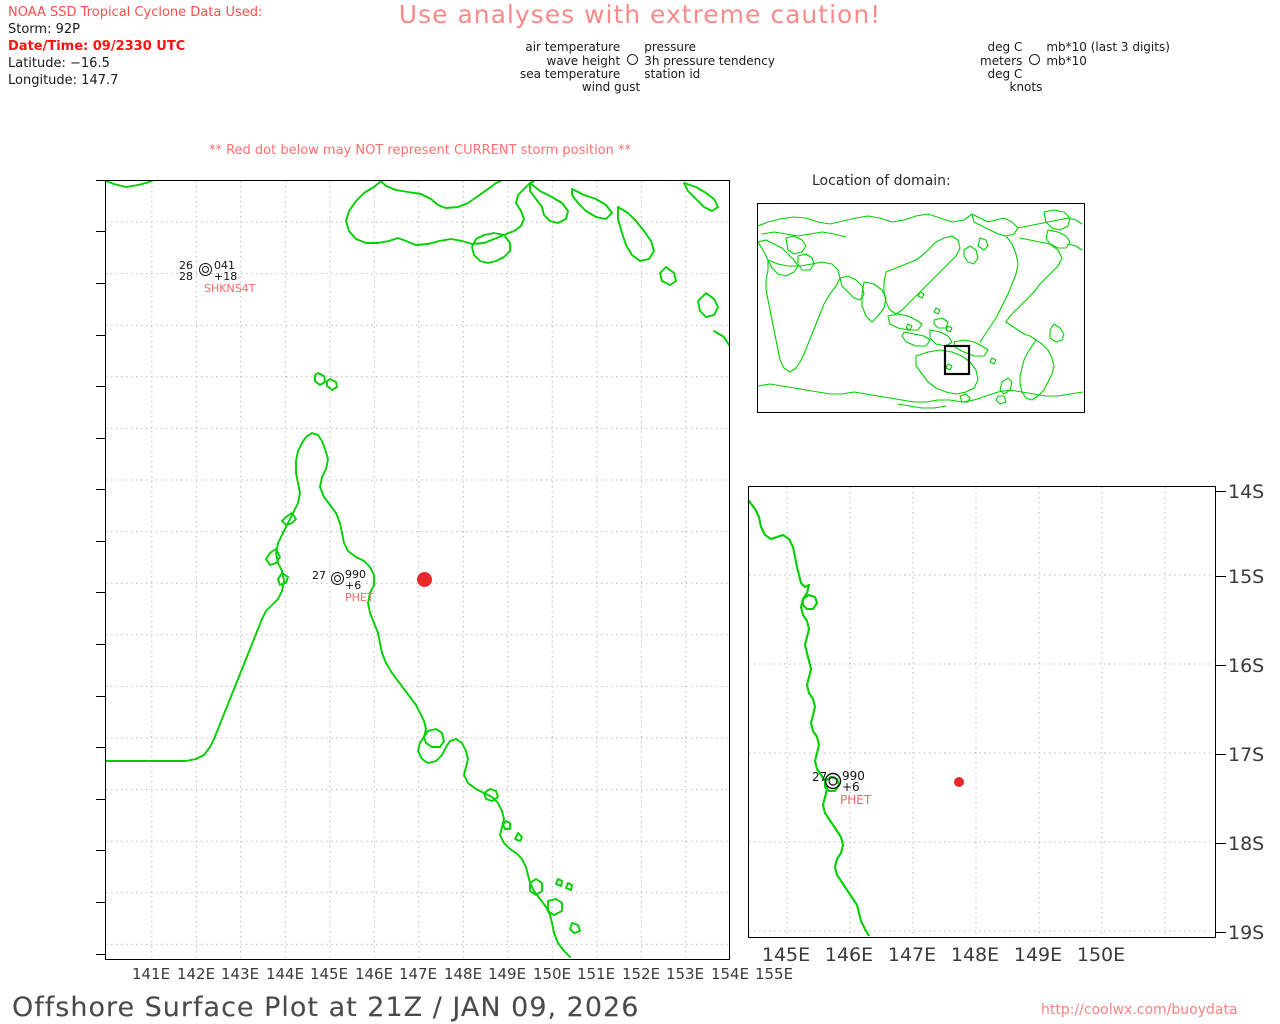 Image resolution: width=1280 pixels, height=1024 pixels. What do you see at coordinates (463, 974) in the screenshot?
I see `x-label-7: 148E` at bounding box center [463, 974].